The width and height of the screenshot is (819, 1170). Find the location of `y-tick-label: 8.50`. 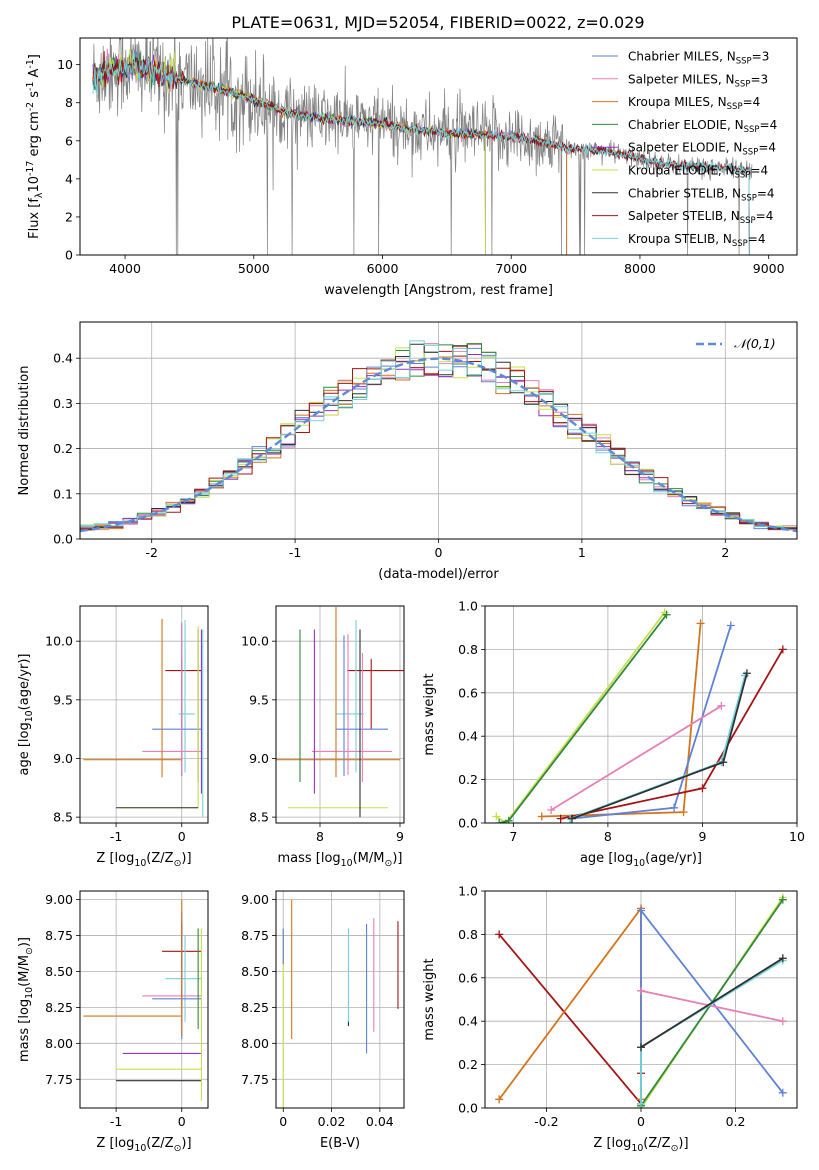

y-tick-label: 8.50 is located at coordinates (255, 971).